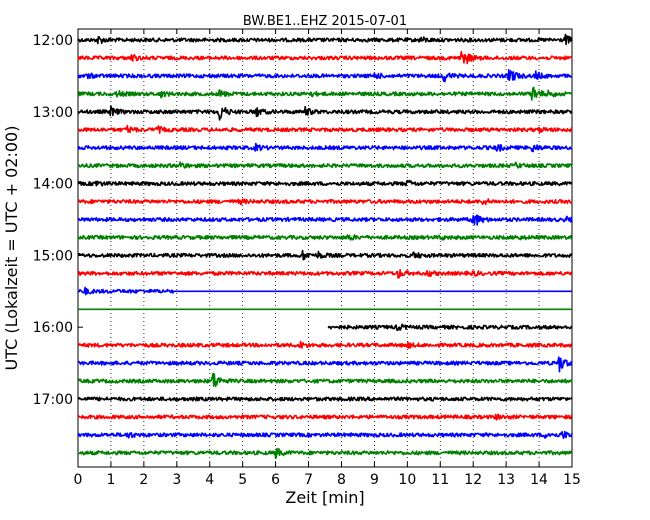 Image resolution: width=650 pixels, height=520 pixels. I want to click on x-tick-label: 10, so click(407, 480).